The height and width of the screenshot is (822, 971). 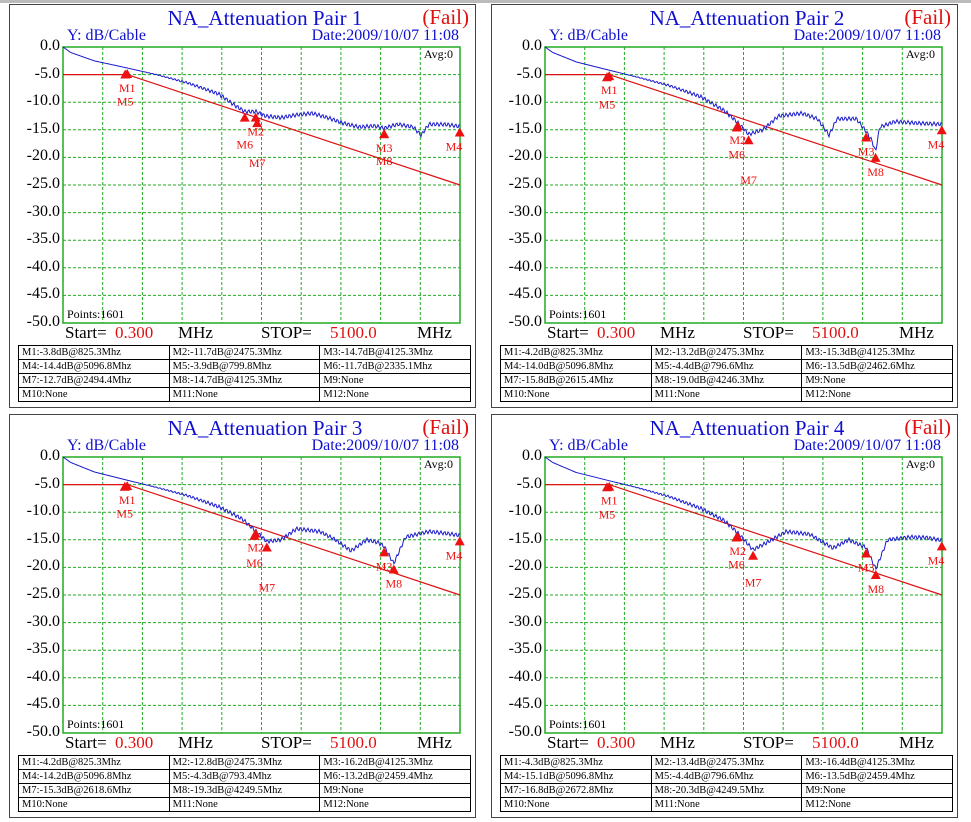 What do you see at coordinates (576, 790) in the screenshot?
I see `marker-cell: M7:-16.8dB@2672.8Mhz` at bounding box center [576, 790].